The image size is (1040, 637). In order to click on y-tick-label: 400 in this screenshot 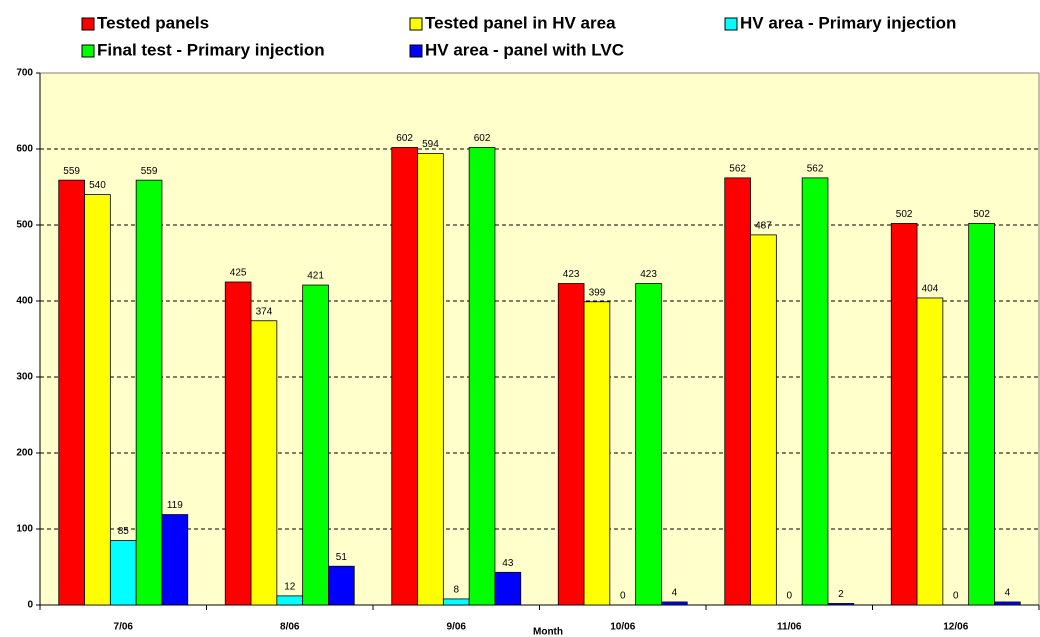, I will do `click(24, 301)`.